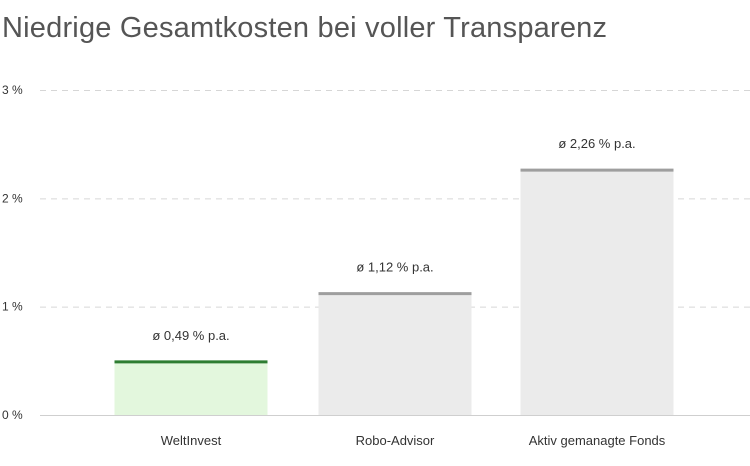 The height and width of the screenshot is (466, 750). What do you see at coordinates (12, 90) in the screenshot?
I see `y-tick-label: 3 %` at bounding box center [12, 90].